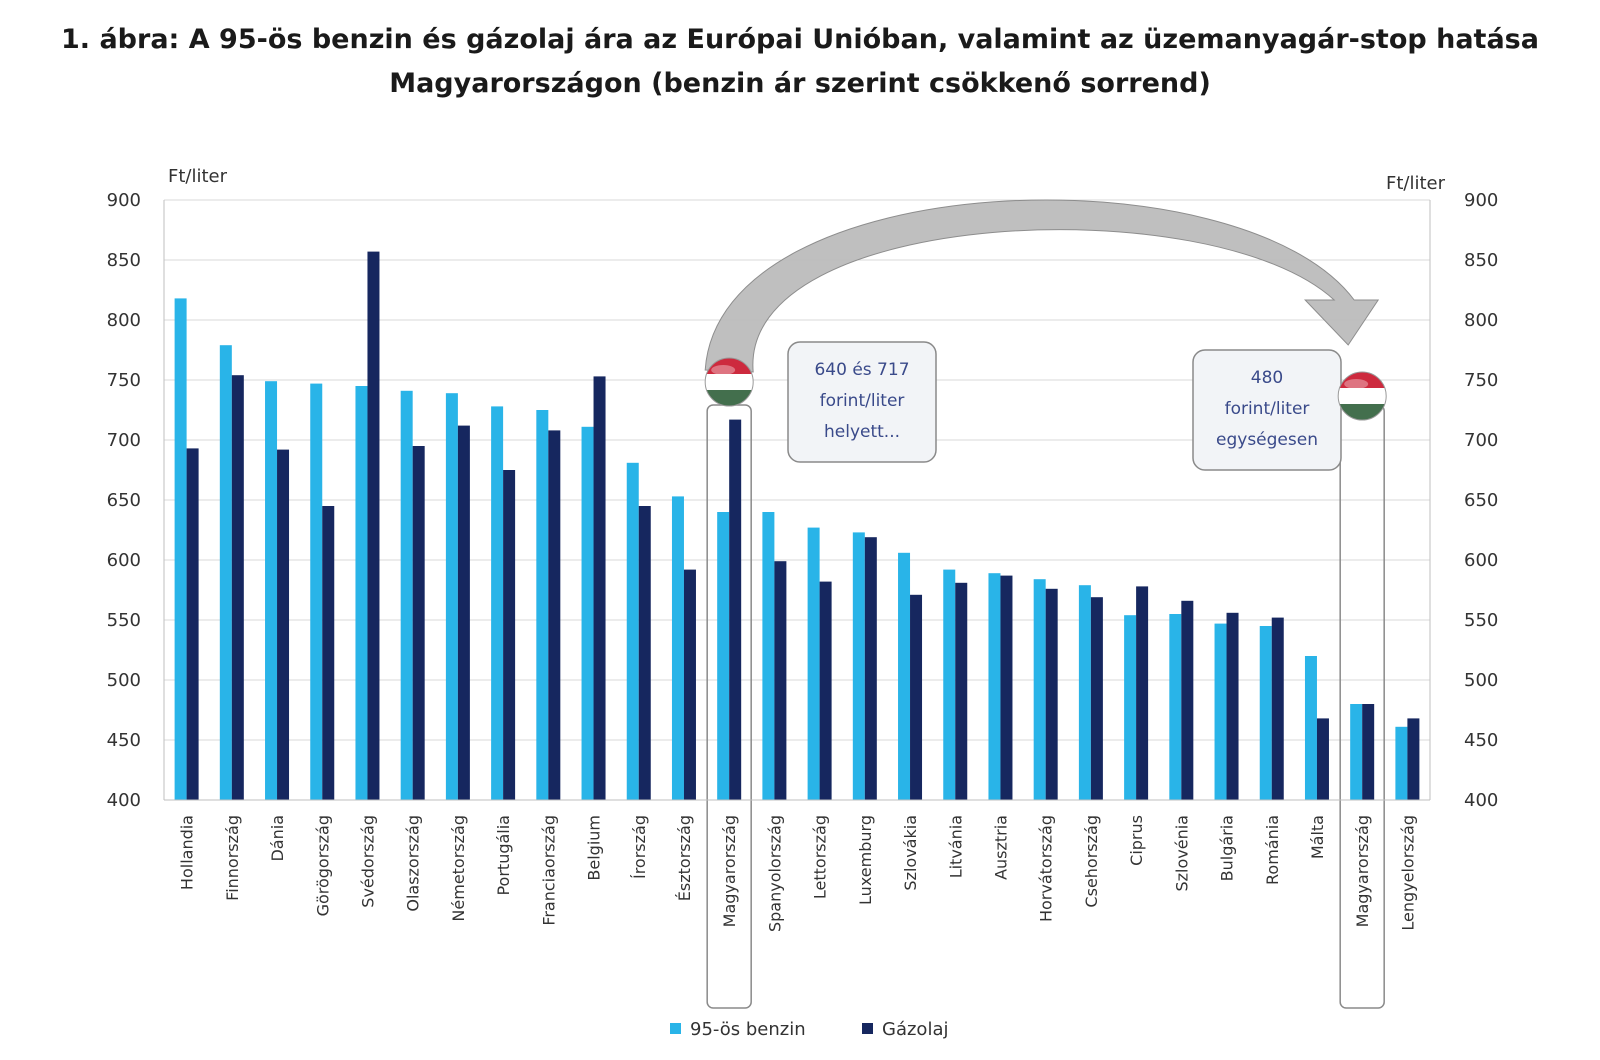 This screenshot has width=1600, height=1060. I want to click on y-axis-unit-left: Ft/liter, so click(198, 176).